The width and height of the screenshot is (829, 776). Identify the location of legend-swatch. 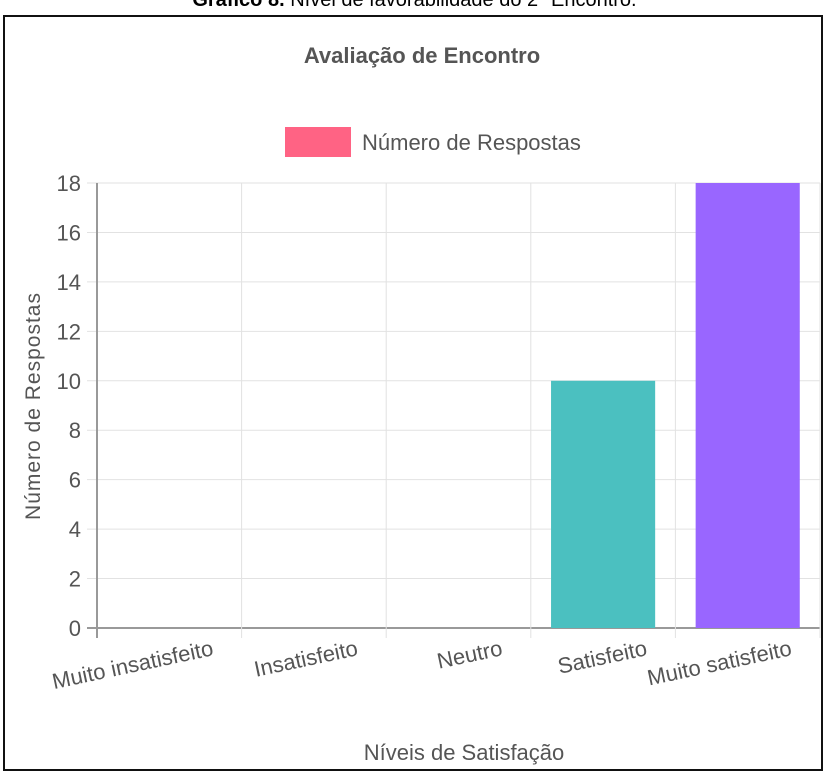
(318, 142).